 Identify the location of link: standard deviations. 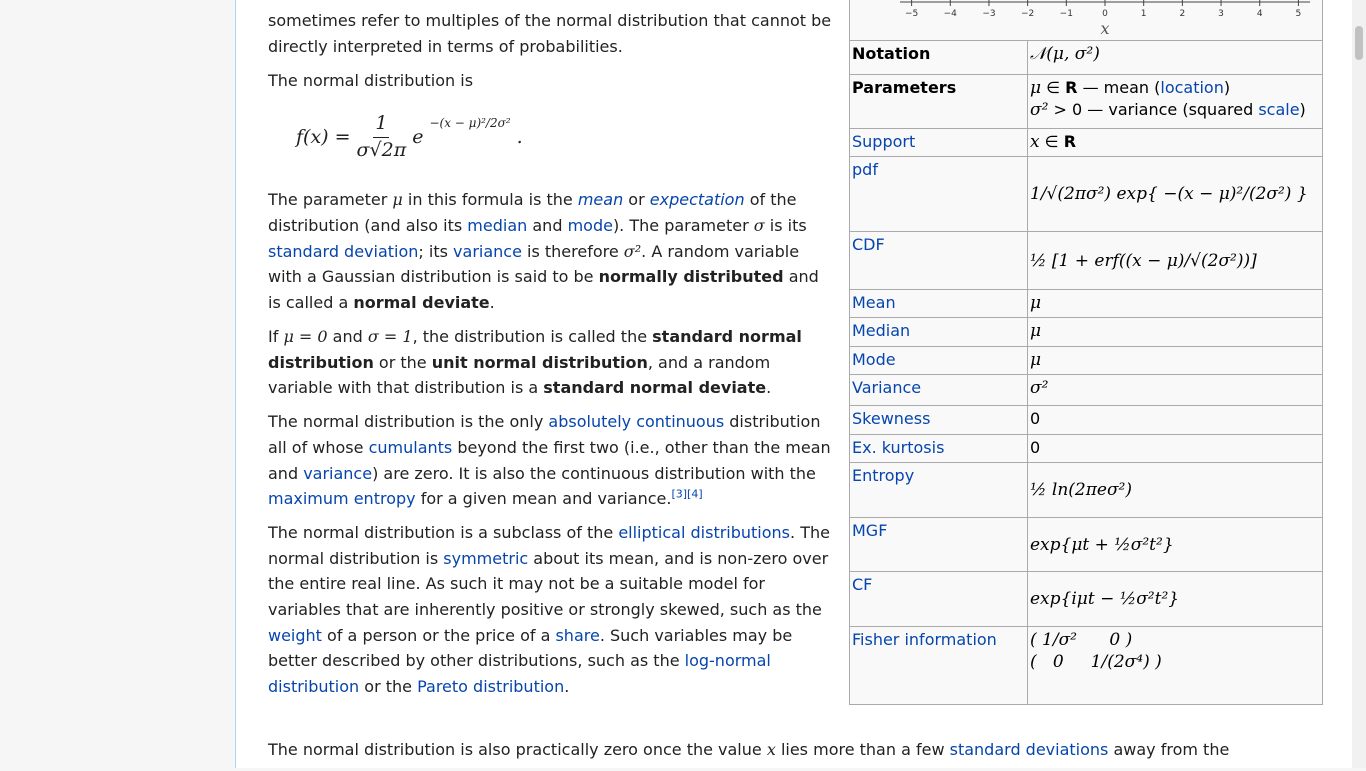
(1029, 749).